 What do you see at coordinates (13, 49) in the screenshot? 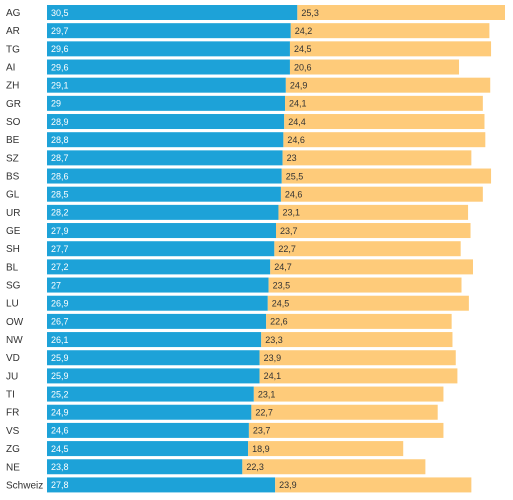
I see `category-label: TG` at bounding box center [13, 49].